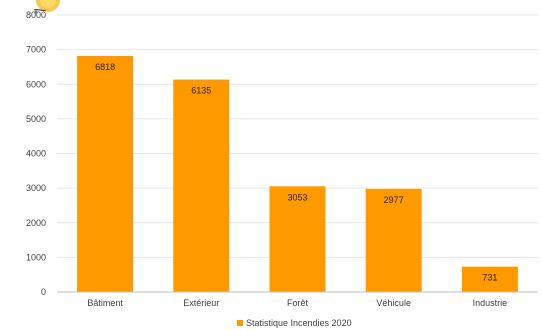  Describe the element at coordinates (105, 67) in the screenshot. I see `data-label: 6818` at that location.